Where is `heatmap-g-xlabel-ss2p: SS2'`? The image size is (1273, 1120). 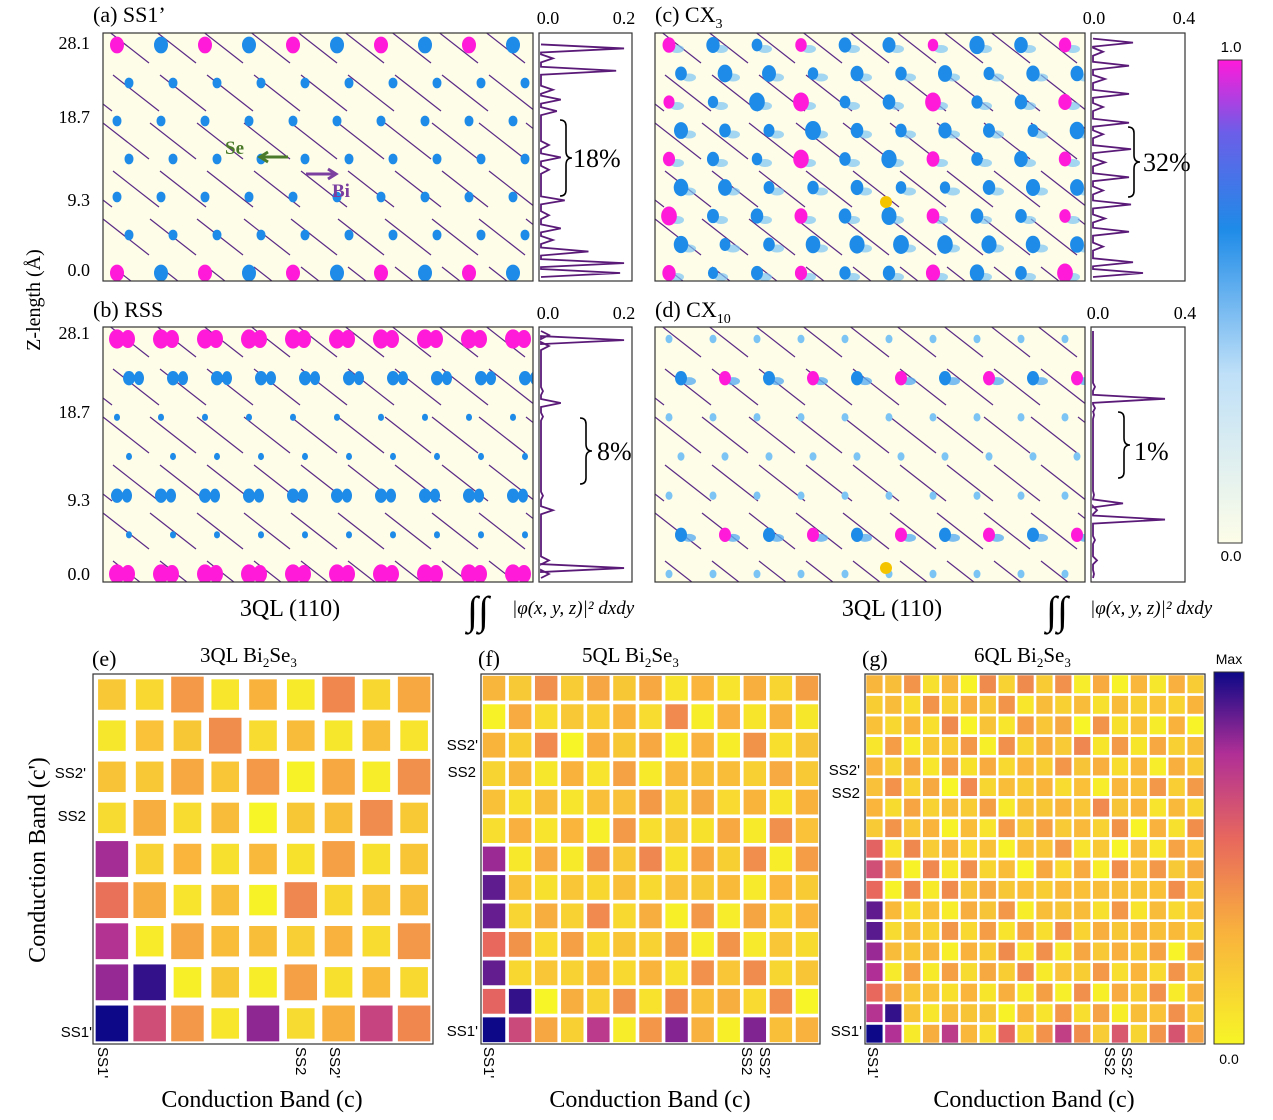
heatmap-g-xlabel-ss2p: SS2' is located at coordinates (1126, 1062).